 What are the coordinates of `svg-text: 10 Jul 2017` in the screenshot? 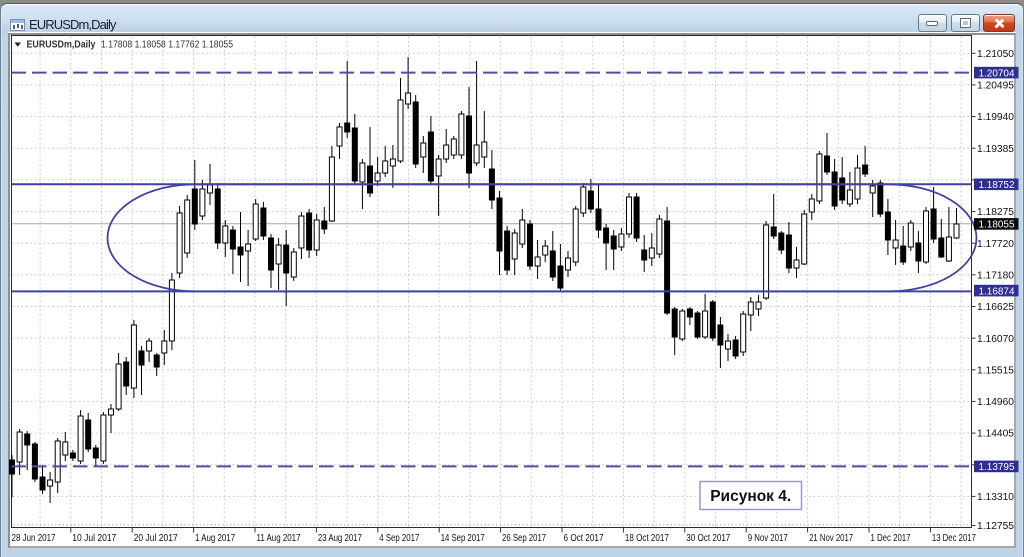 It's located at (94, 538).